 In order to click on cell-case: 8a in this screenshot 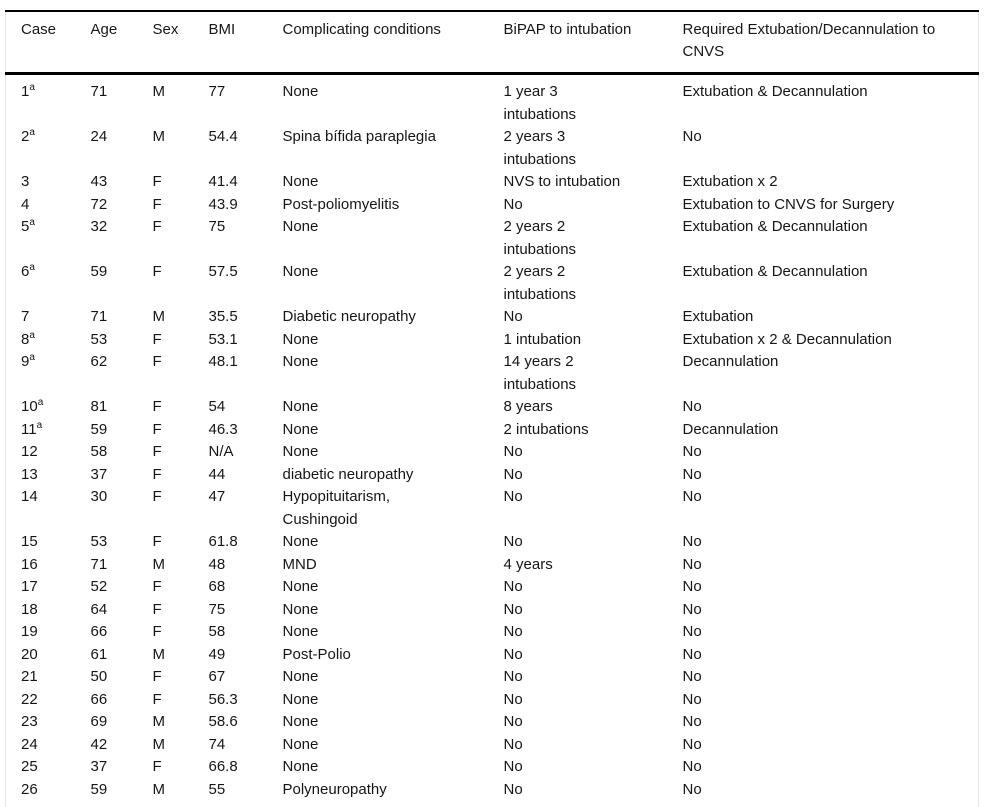, I will do `click(48, 340)`.